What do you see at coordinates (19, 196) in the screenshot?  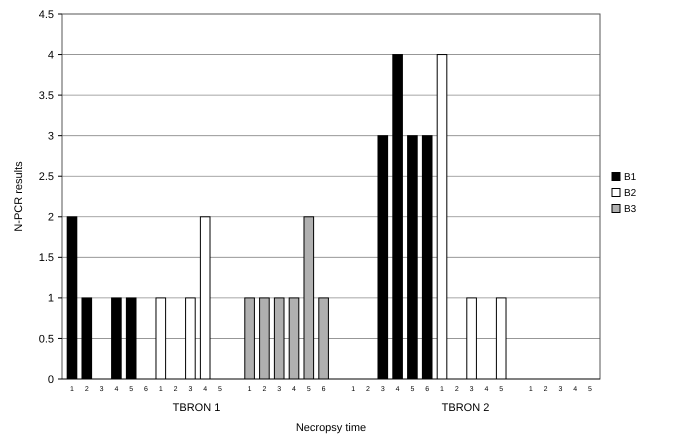 I see `y-axis-title: N-PCR results` at bounding box center [19, 196].